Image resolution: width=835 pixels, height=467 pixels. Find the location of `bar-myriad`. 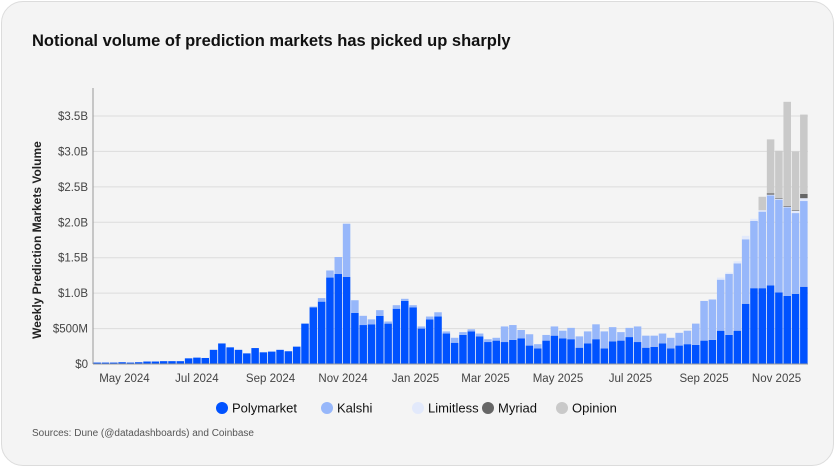

bar-myriad is located at coordinates (770, 194).